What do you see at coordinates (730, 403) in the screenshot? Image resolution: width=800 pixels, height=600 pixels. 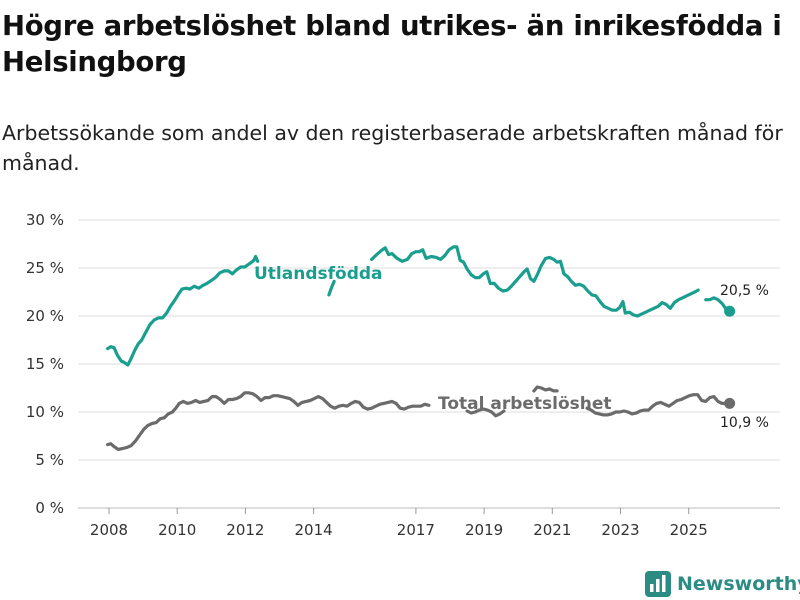 I see `end-point-total` at bounding box center [730, 403].